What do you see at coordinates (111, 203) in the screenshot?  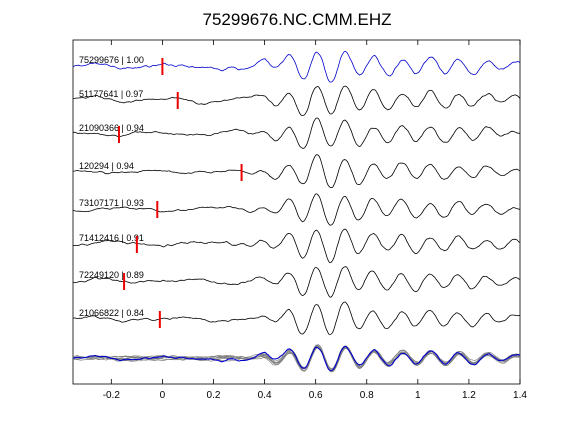 I see `trace-label: 73107171 | 0.93` at bounding box center [111, 203].